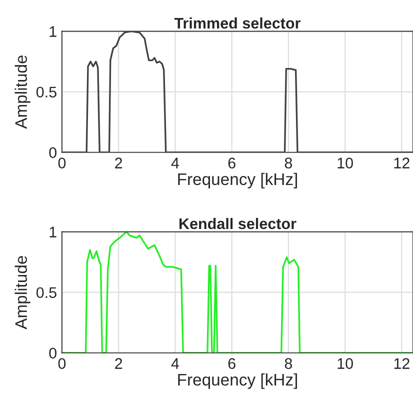  I want to click on chart-title: Trimmed selector, so click(237, 23).